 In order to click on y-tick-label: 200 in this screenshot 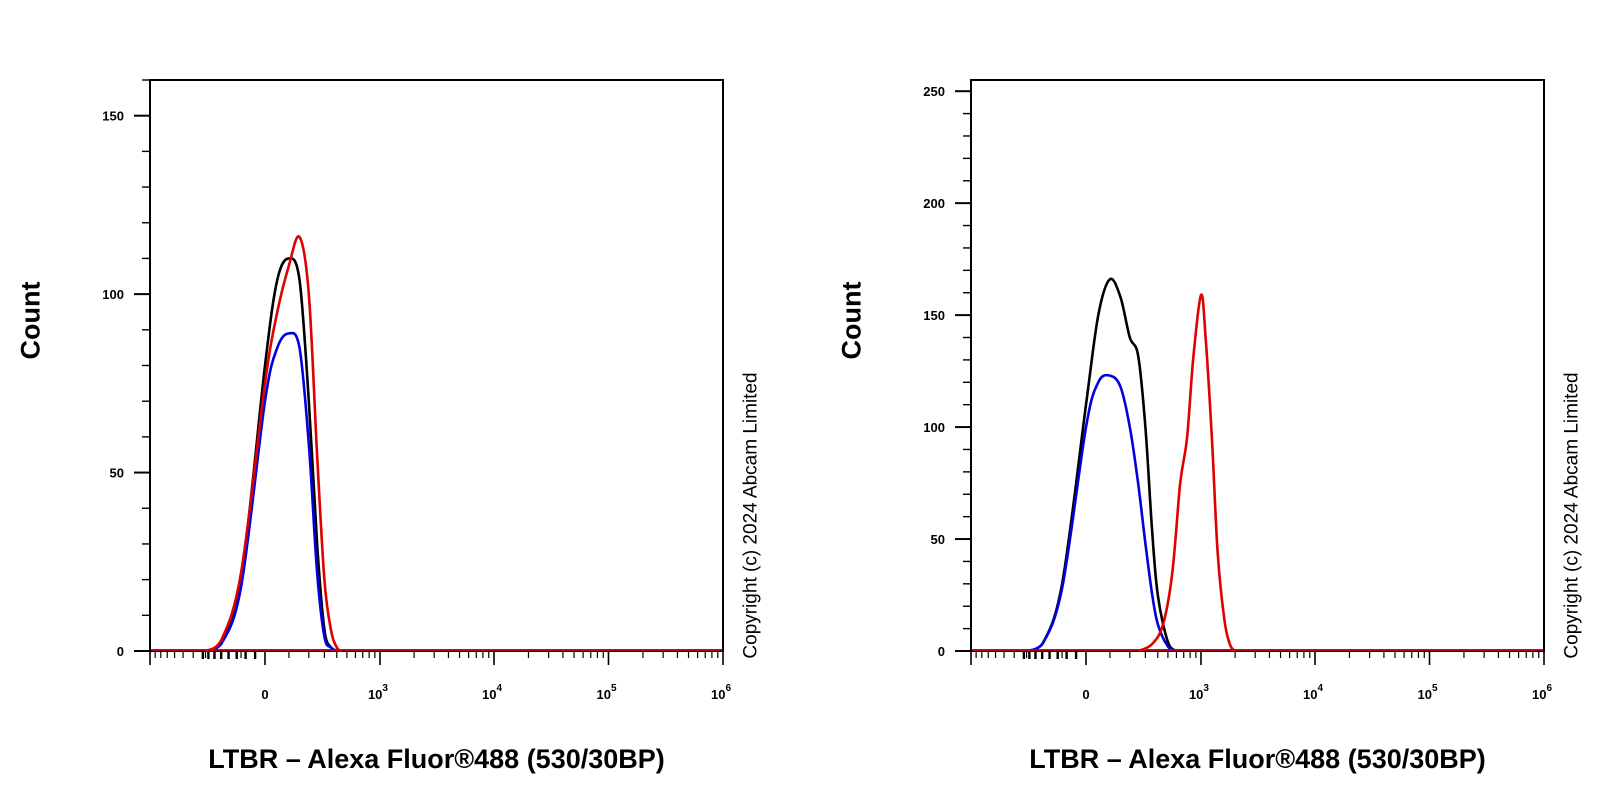, I will do `click(934, 203)`.